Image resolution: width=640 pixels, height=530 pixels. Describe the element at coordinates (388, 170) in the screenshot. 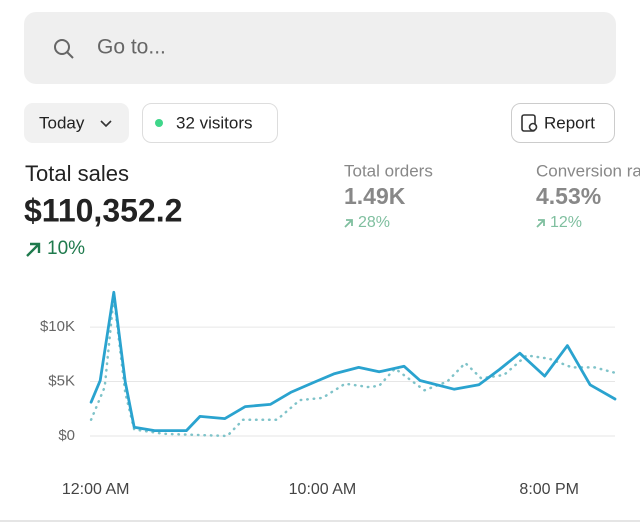

I see `metric-label: Total orders` at that location.